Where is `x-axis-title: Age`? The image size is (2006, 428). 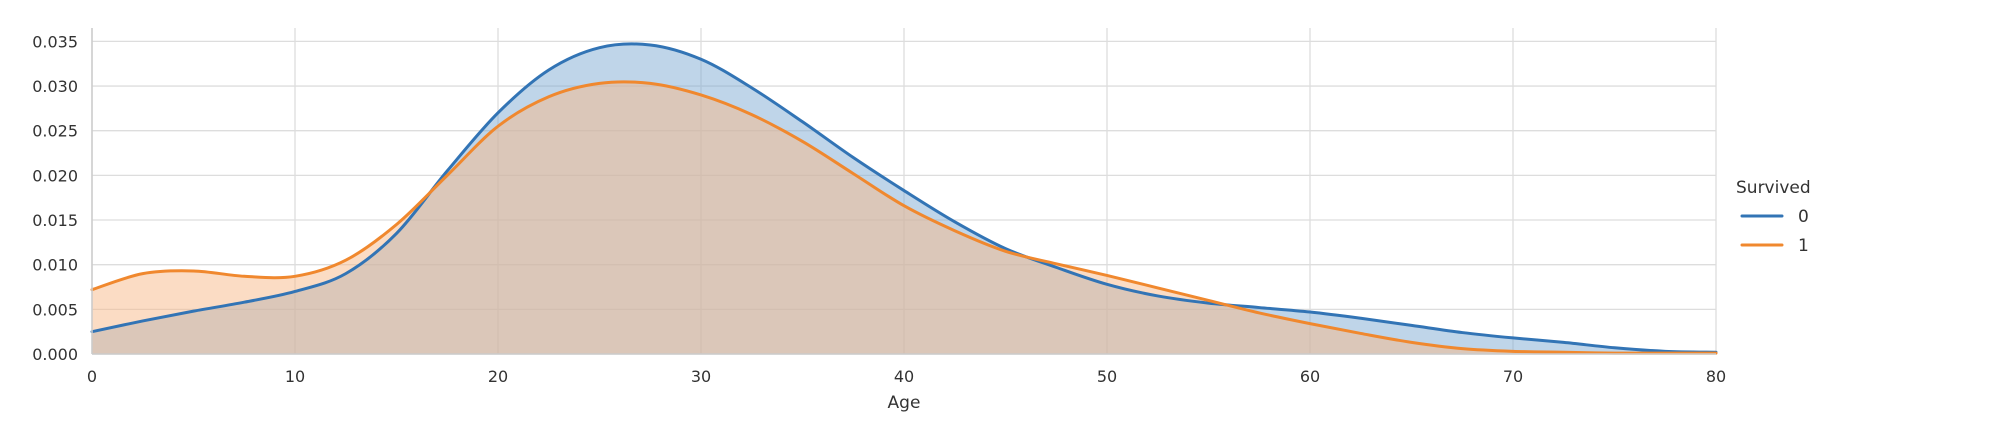
x-axis-title: Age is located at coordinates (904, 403).